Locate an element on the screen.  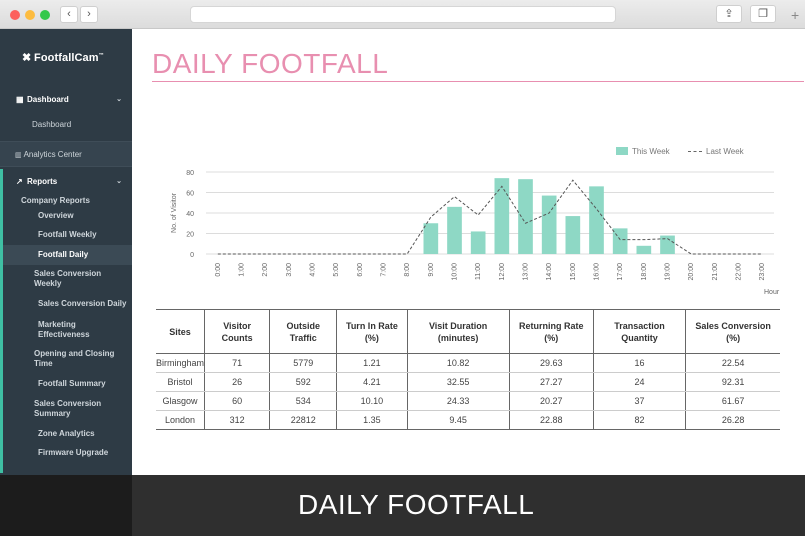
zoom-window-button is located at coordinates (45, 15).